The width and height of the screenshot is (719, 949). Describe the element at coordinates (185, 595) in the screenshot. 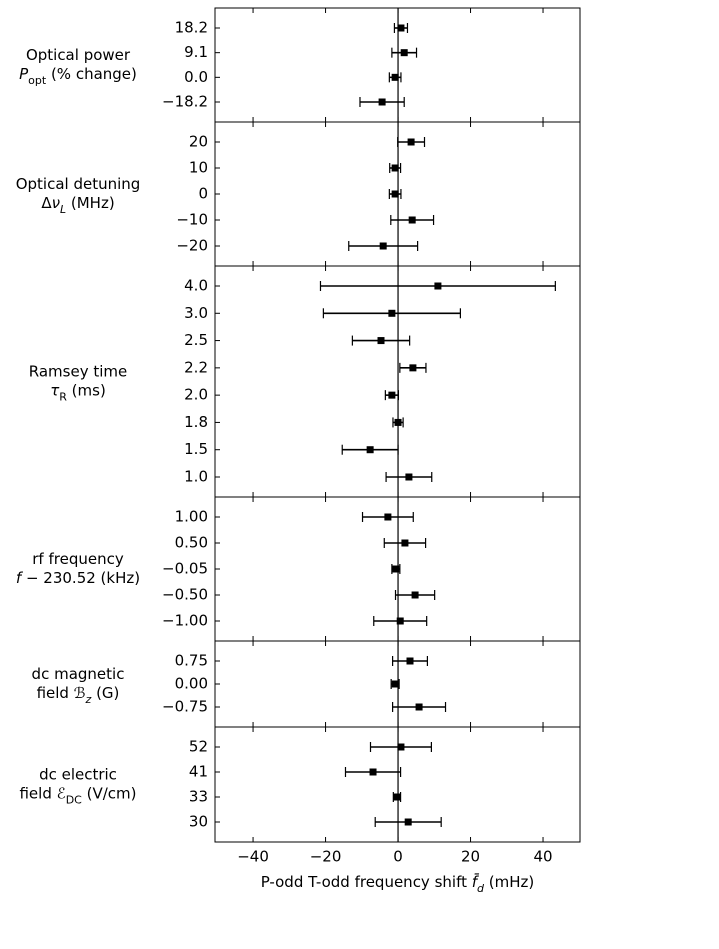

I see `y-tick-label: −0.50` at that location.